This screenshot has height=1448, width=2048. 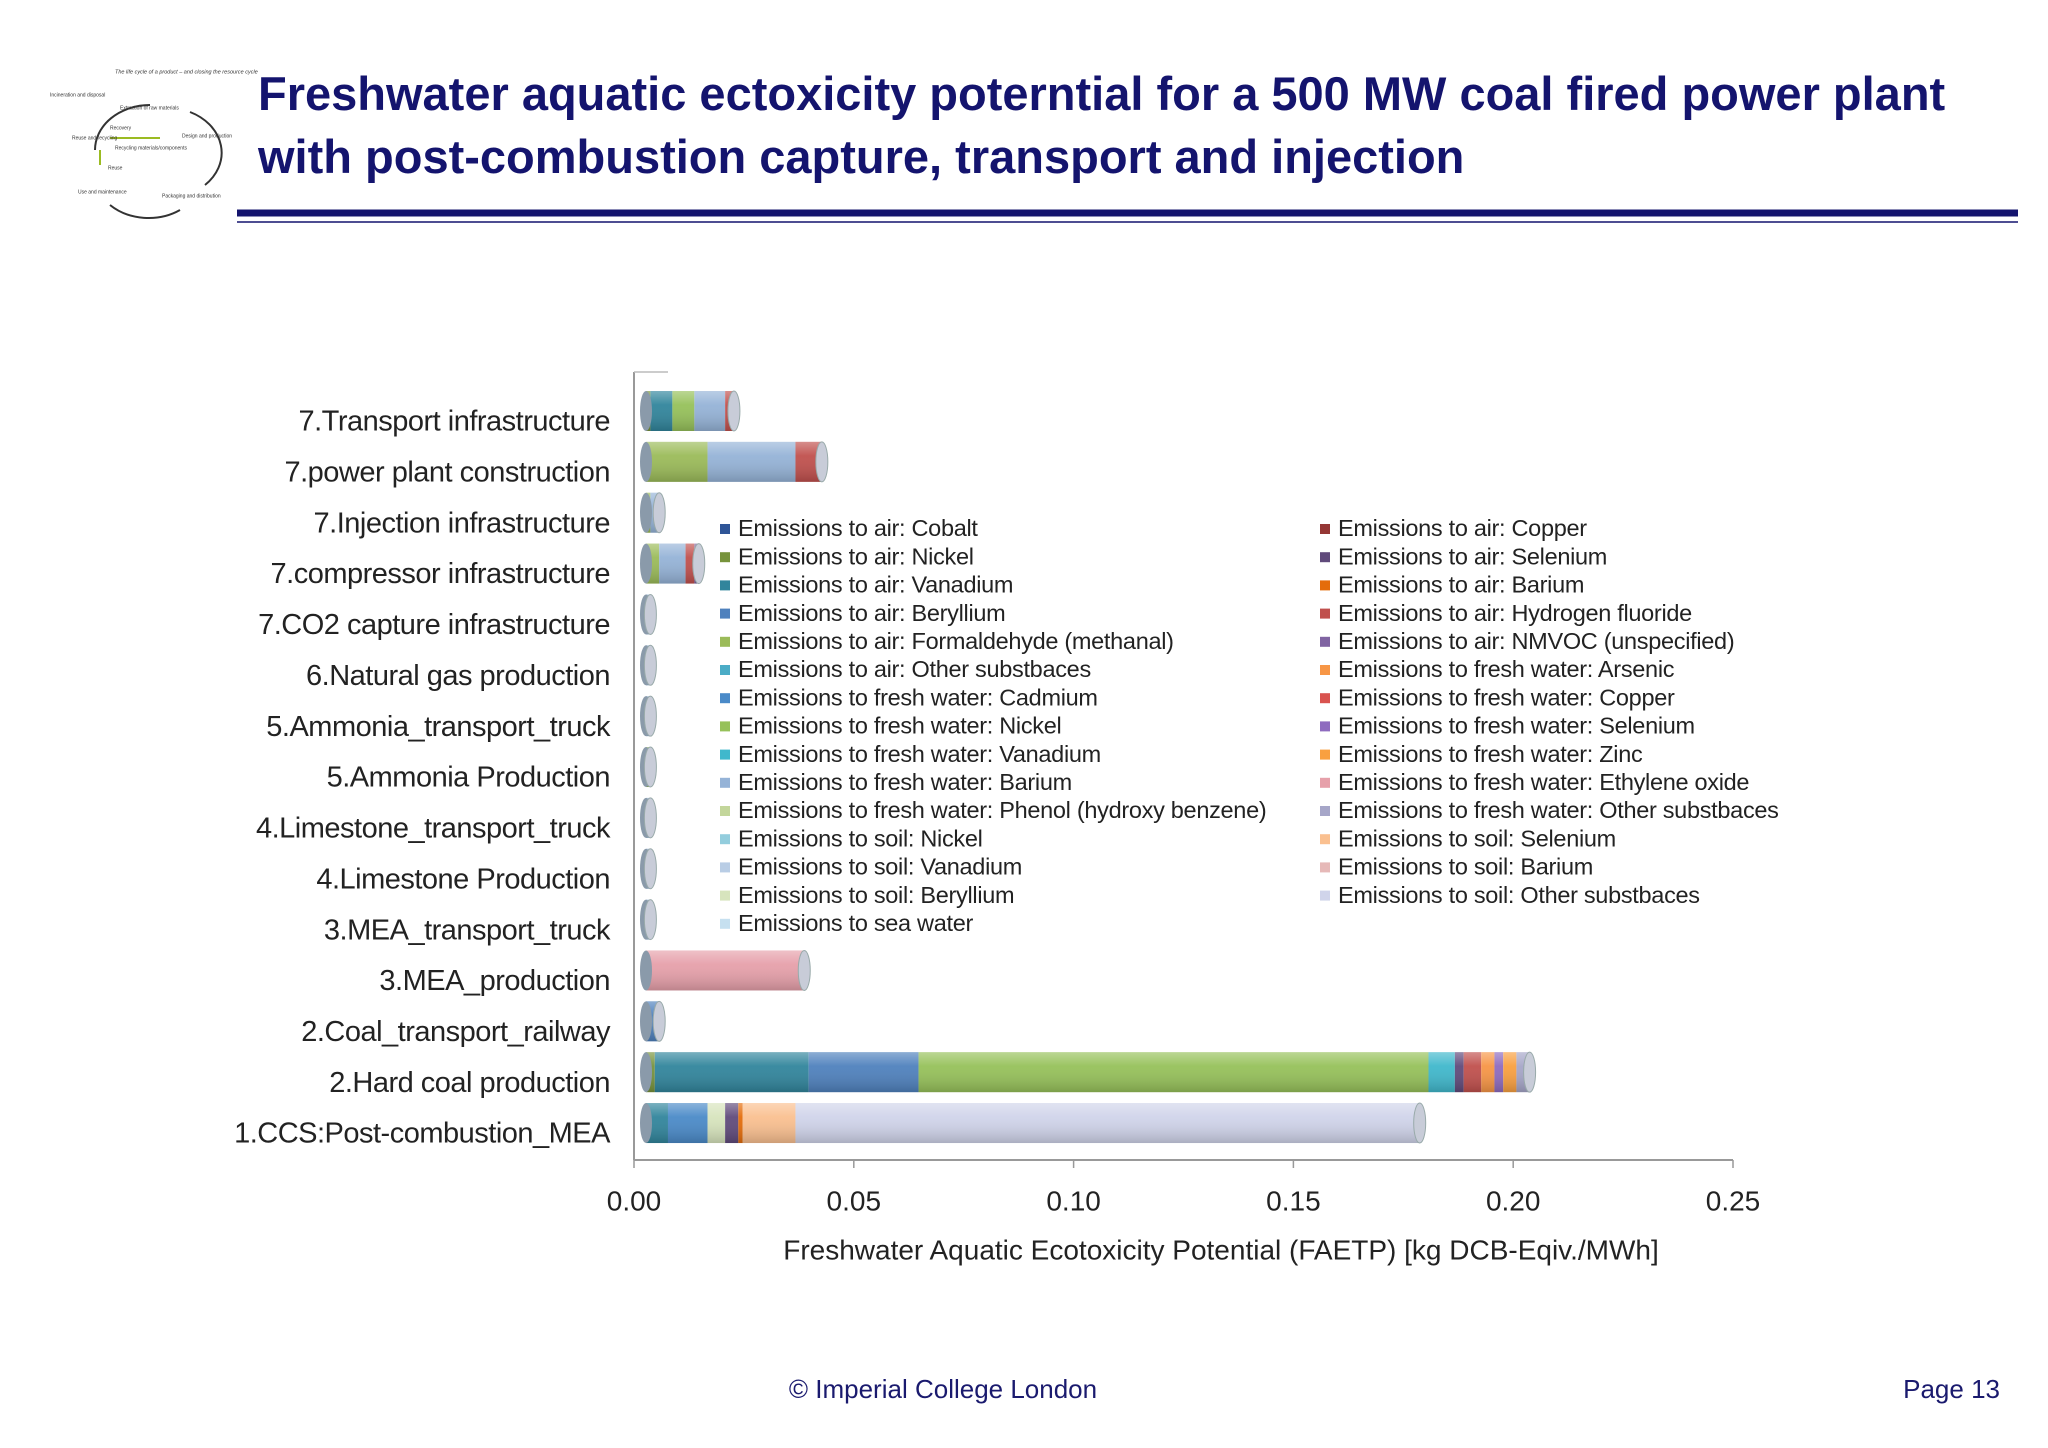 What do you see at coordinates (494, 981) in the screenshot?
I see `y-tick-label: 3.MEA_production` at bounding box center [494, 981].